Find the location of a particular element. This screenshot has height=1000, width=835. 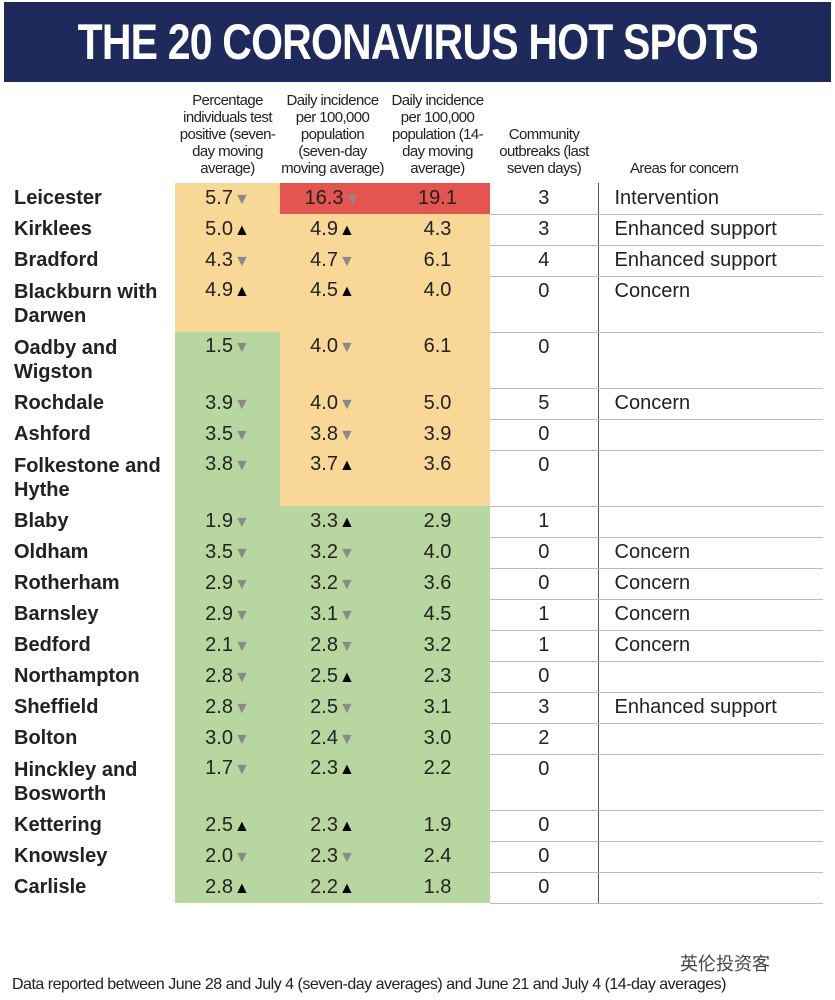

metric-cell: 2.8▲ is located at coordinates (227, 887).